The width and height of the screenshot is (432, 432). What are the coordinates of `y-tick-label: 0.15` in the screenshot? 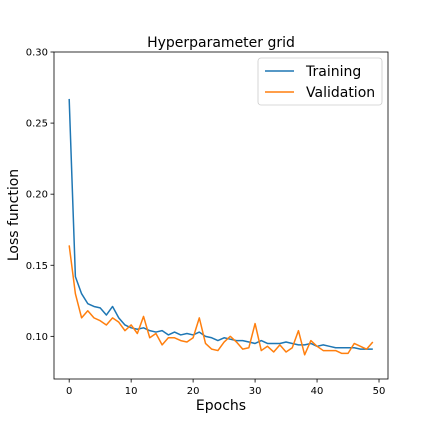 It's located at (37, 266).